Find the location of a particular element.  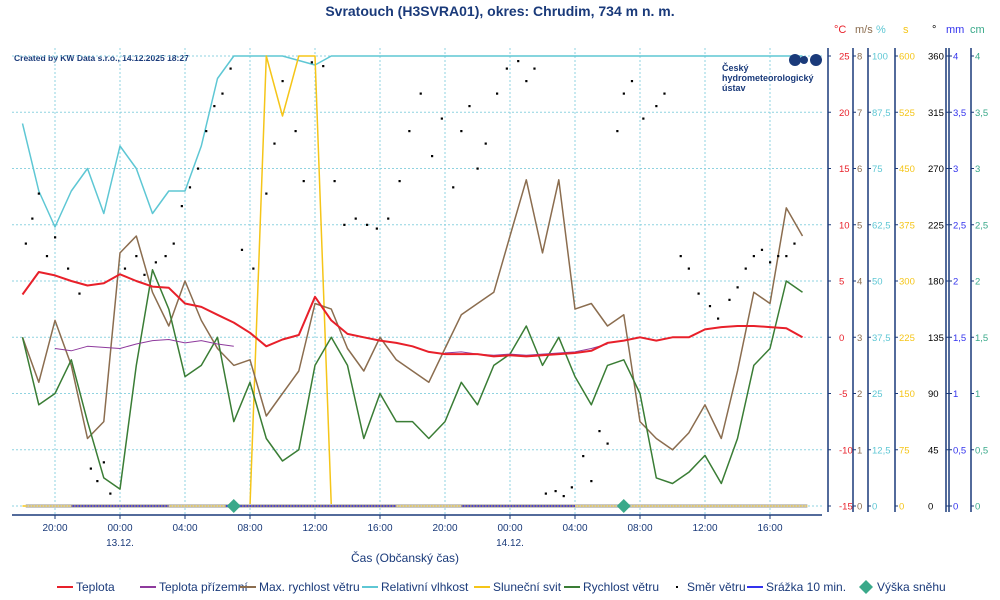

snow-depth-marker is located at coordinates (233, 506).